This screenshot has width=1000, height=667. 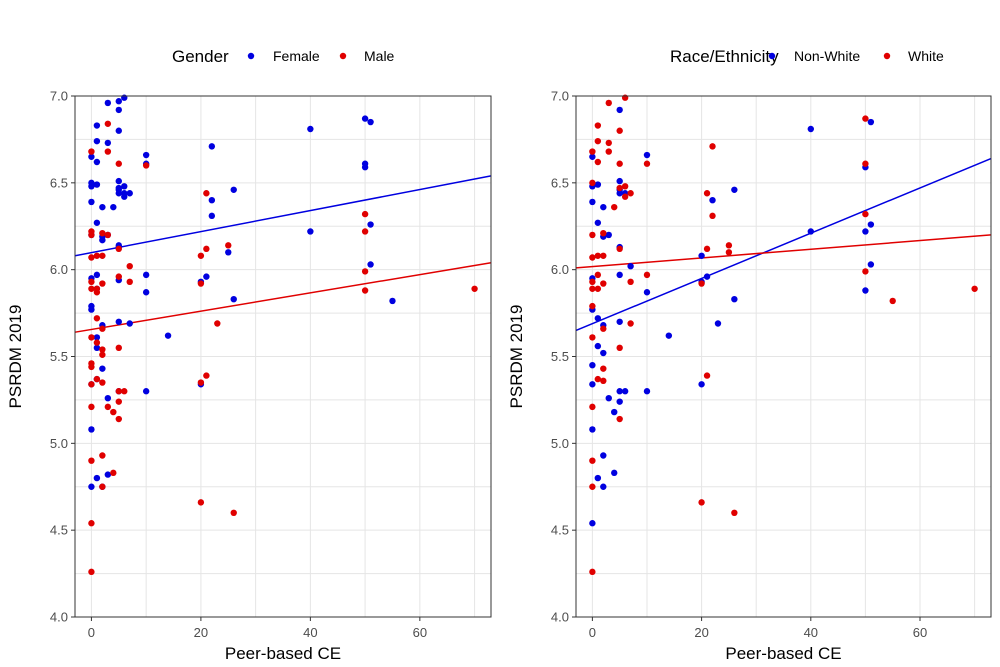 I want to click on race-panel-x-axis-title: Peer-based CE, so click(x=783, y=653).